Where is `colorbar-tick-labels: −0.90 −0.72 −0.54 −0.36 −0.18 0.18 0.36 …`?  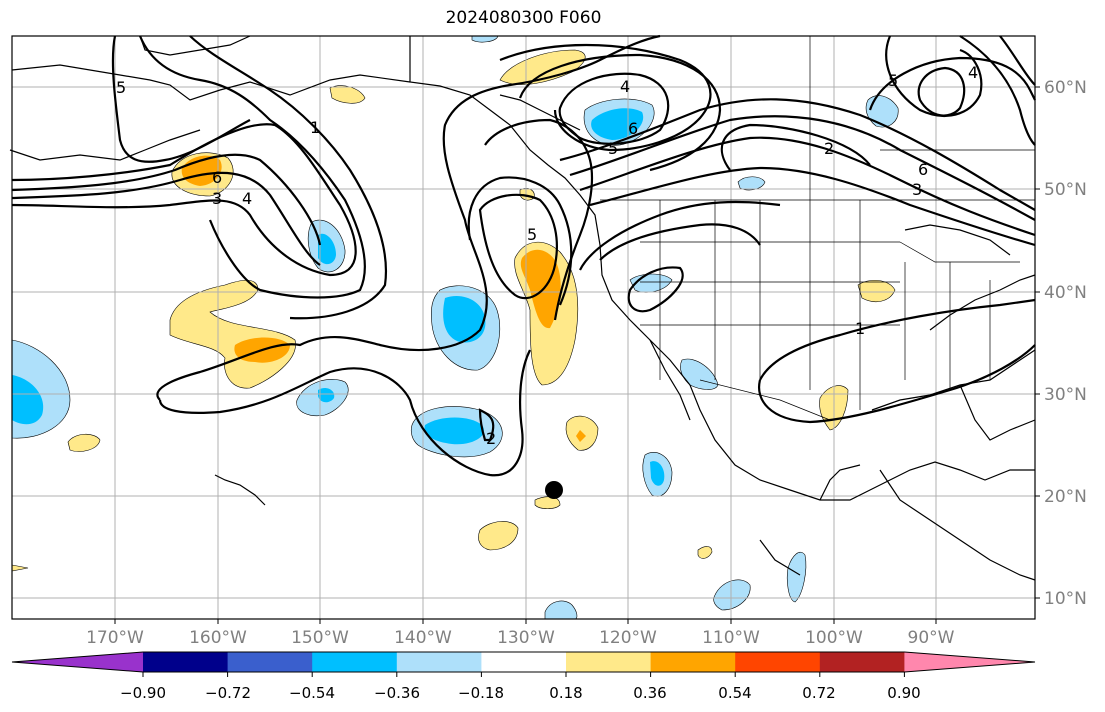 colorbar-tick-labels: −0.90 −0.72 −0.54 −0.36 −0.18 0.18 0.36 … is located at coordinates (520, 693).